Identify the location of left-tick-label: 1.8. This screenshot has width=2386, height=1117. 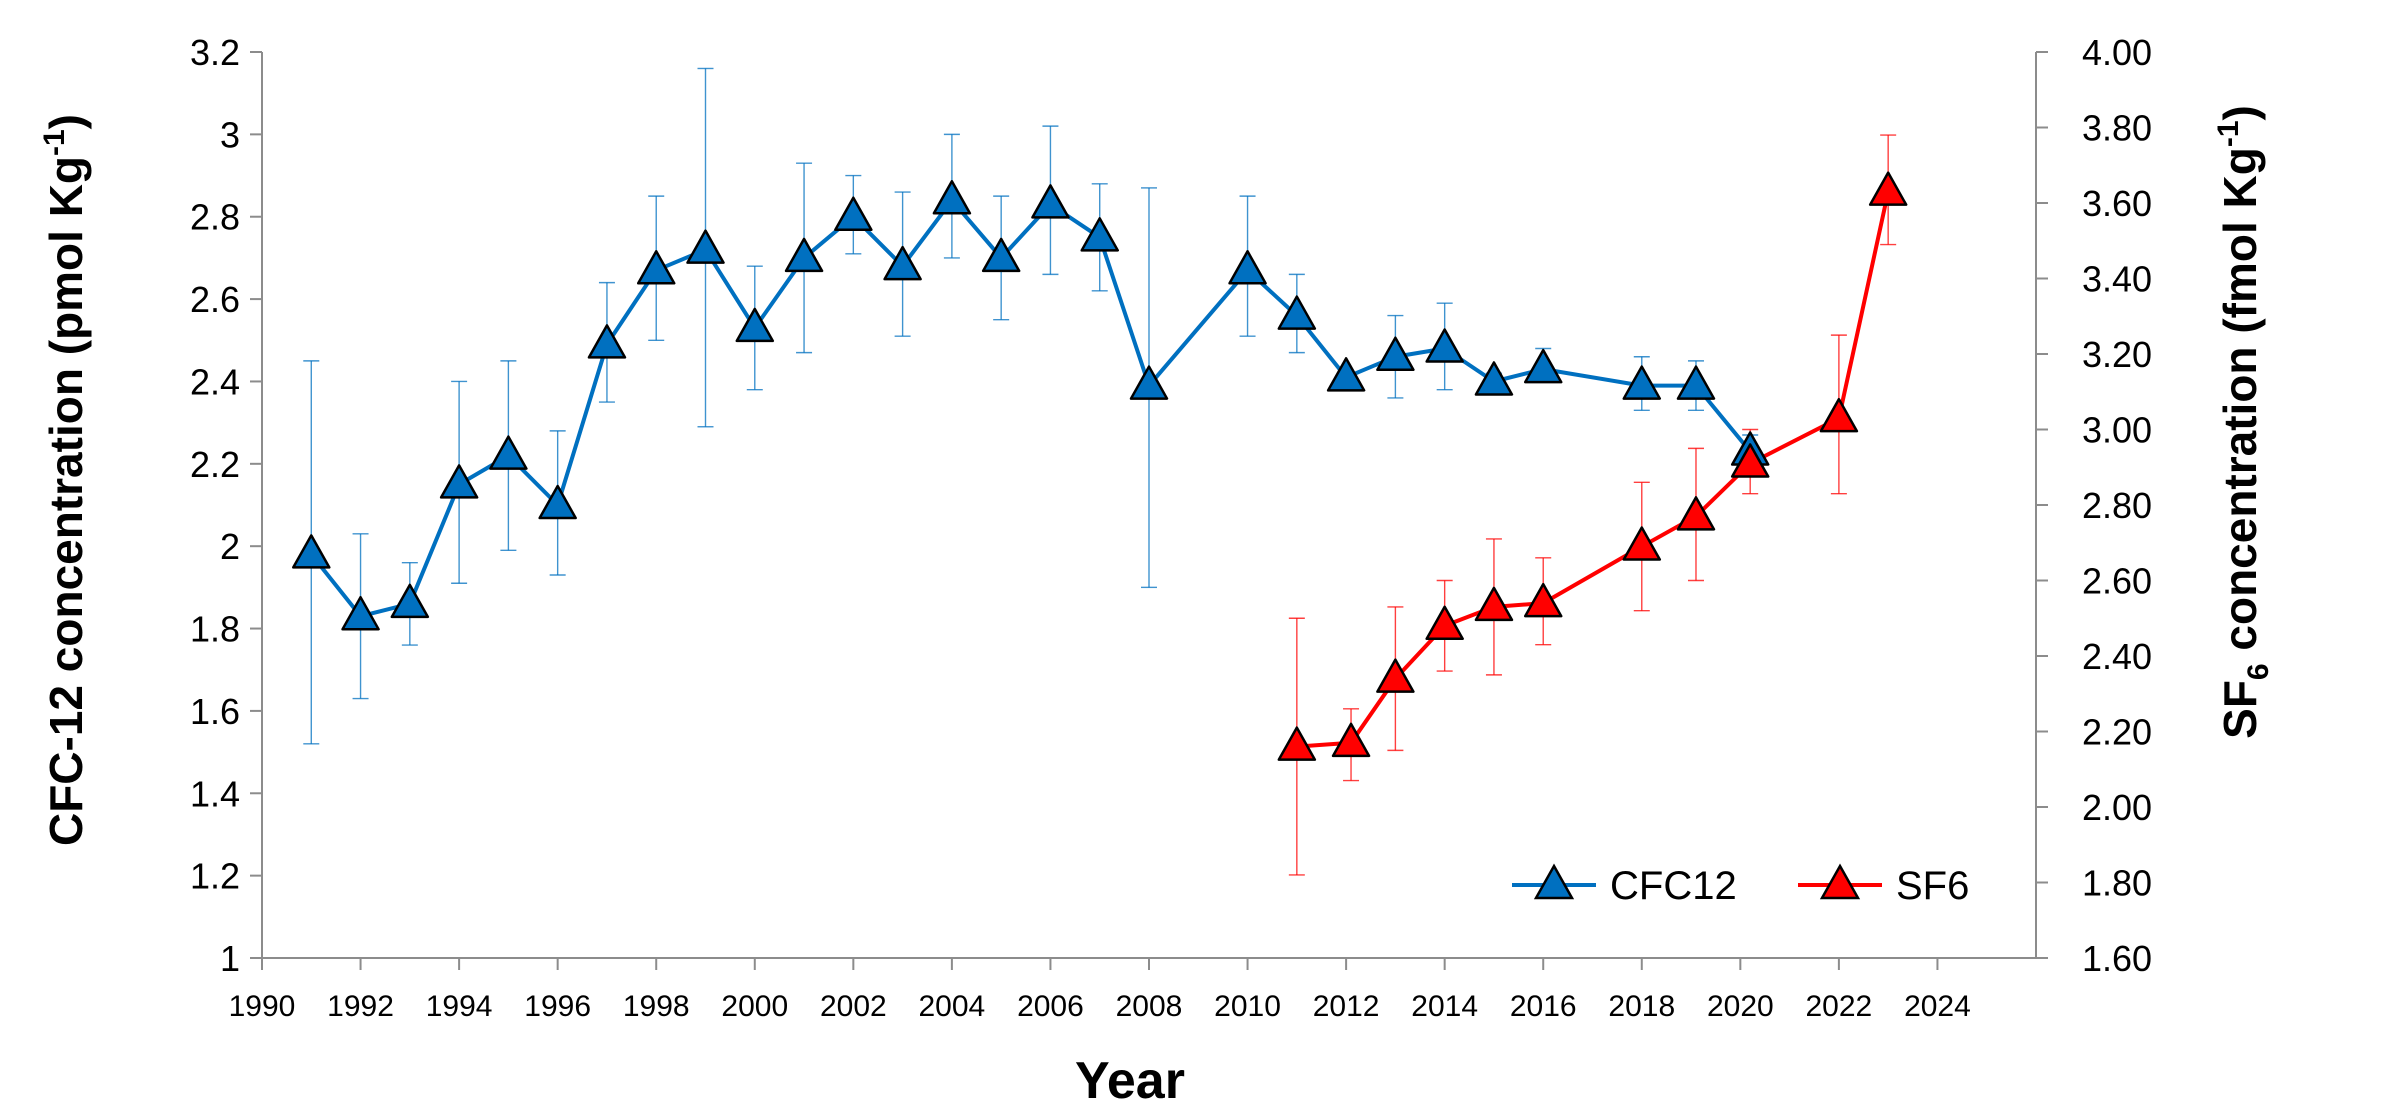
(215, 629).